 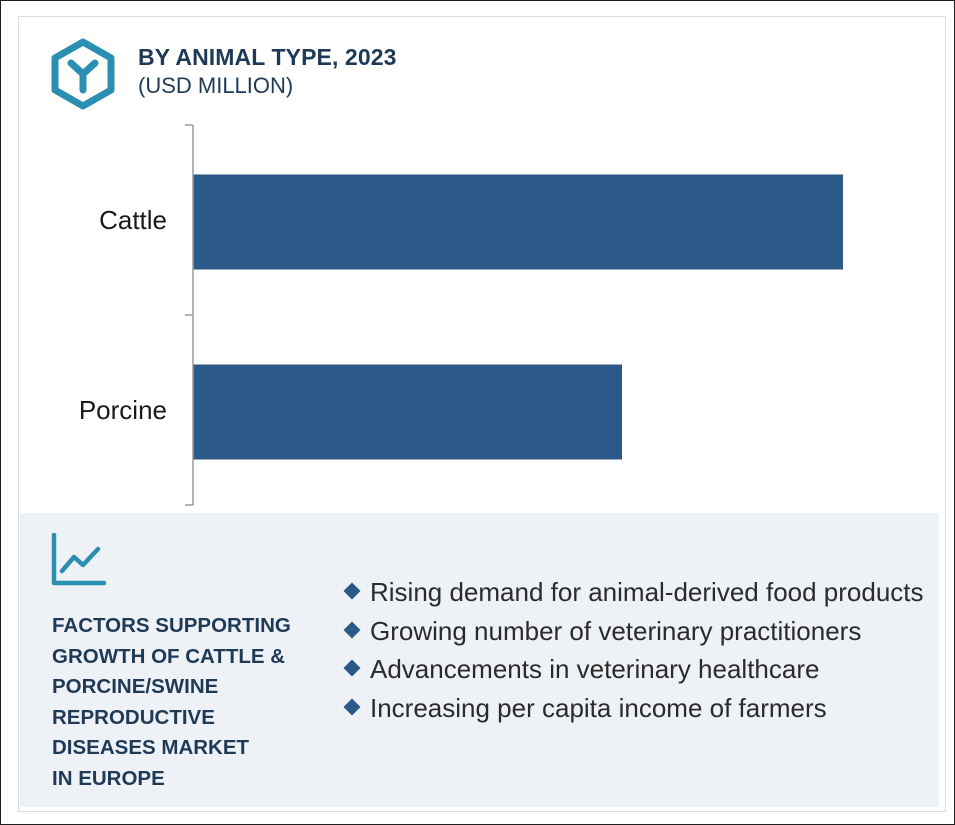 I want to click on chart-title: BY ANIMAL TYPE, 2023, so click(x=267, y=57).